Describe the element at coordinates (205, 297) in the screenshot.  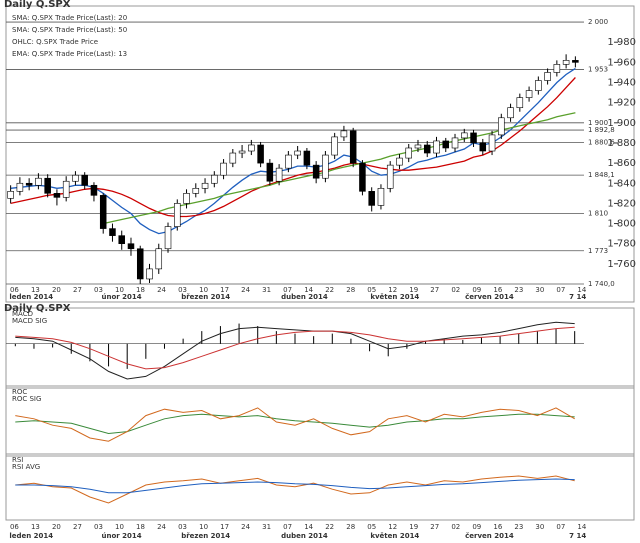
I see `month-label: březen 2014` at that location.